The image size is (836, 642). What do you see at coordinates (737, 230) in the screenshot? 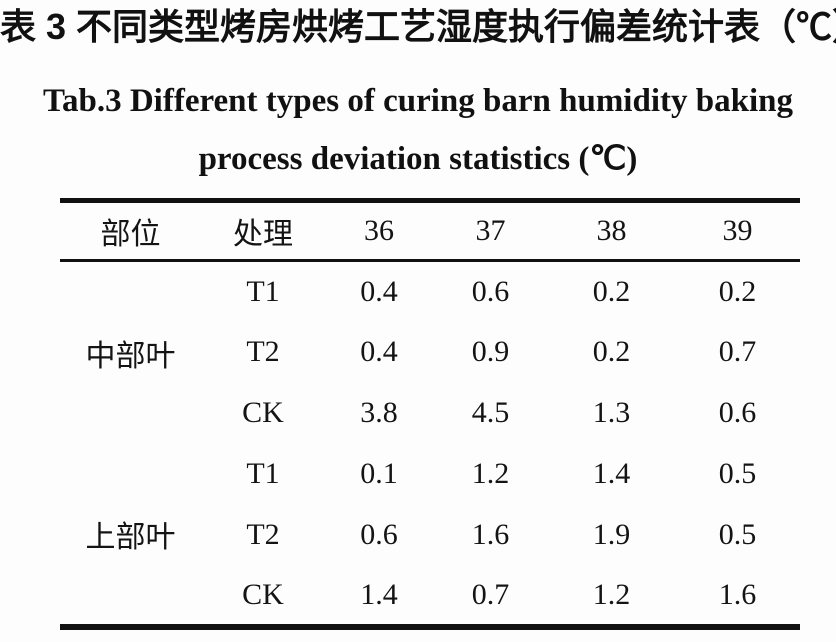
I see `column-header-39: 39` at bounding box center [737, 230].